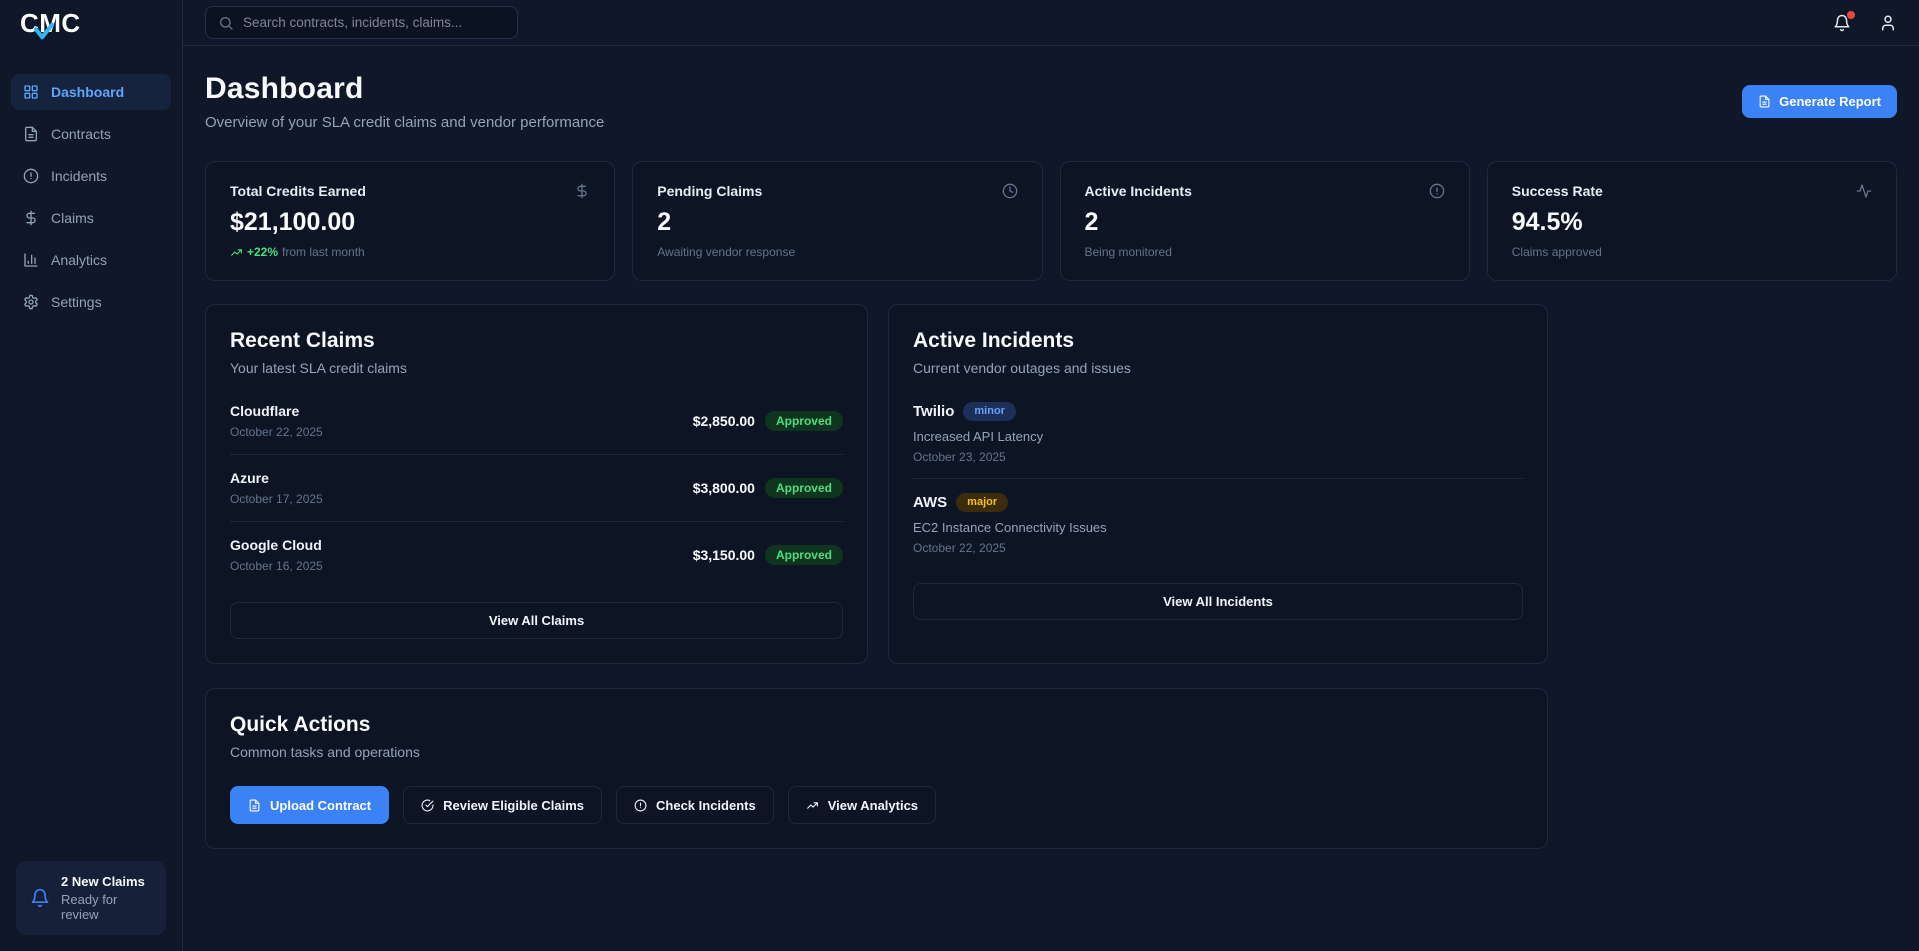  Describe the element at coordinates (695, 805) in the screenshot. I see `check-incidents-button: Check Incidents` at that location.